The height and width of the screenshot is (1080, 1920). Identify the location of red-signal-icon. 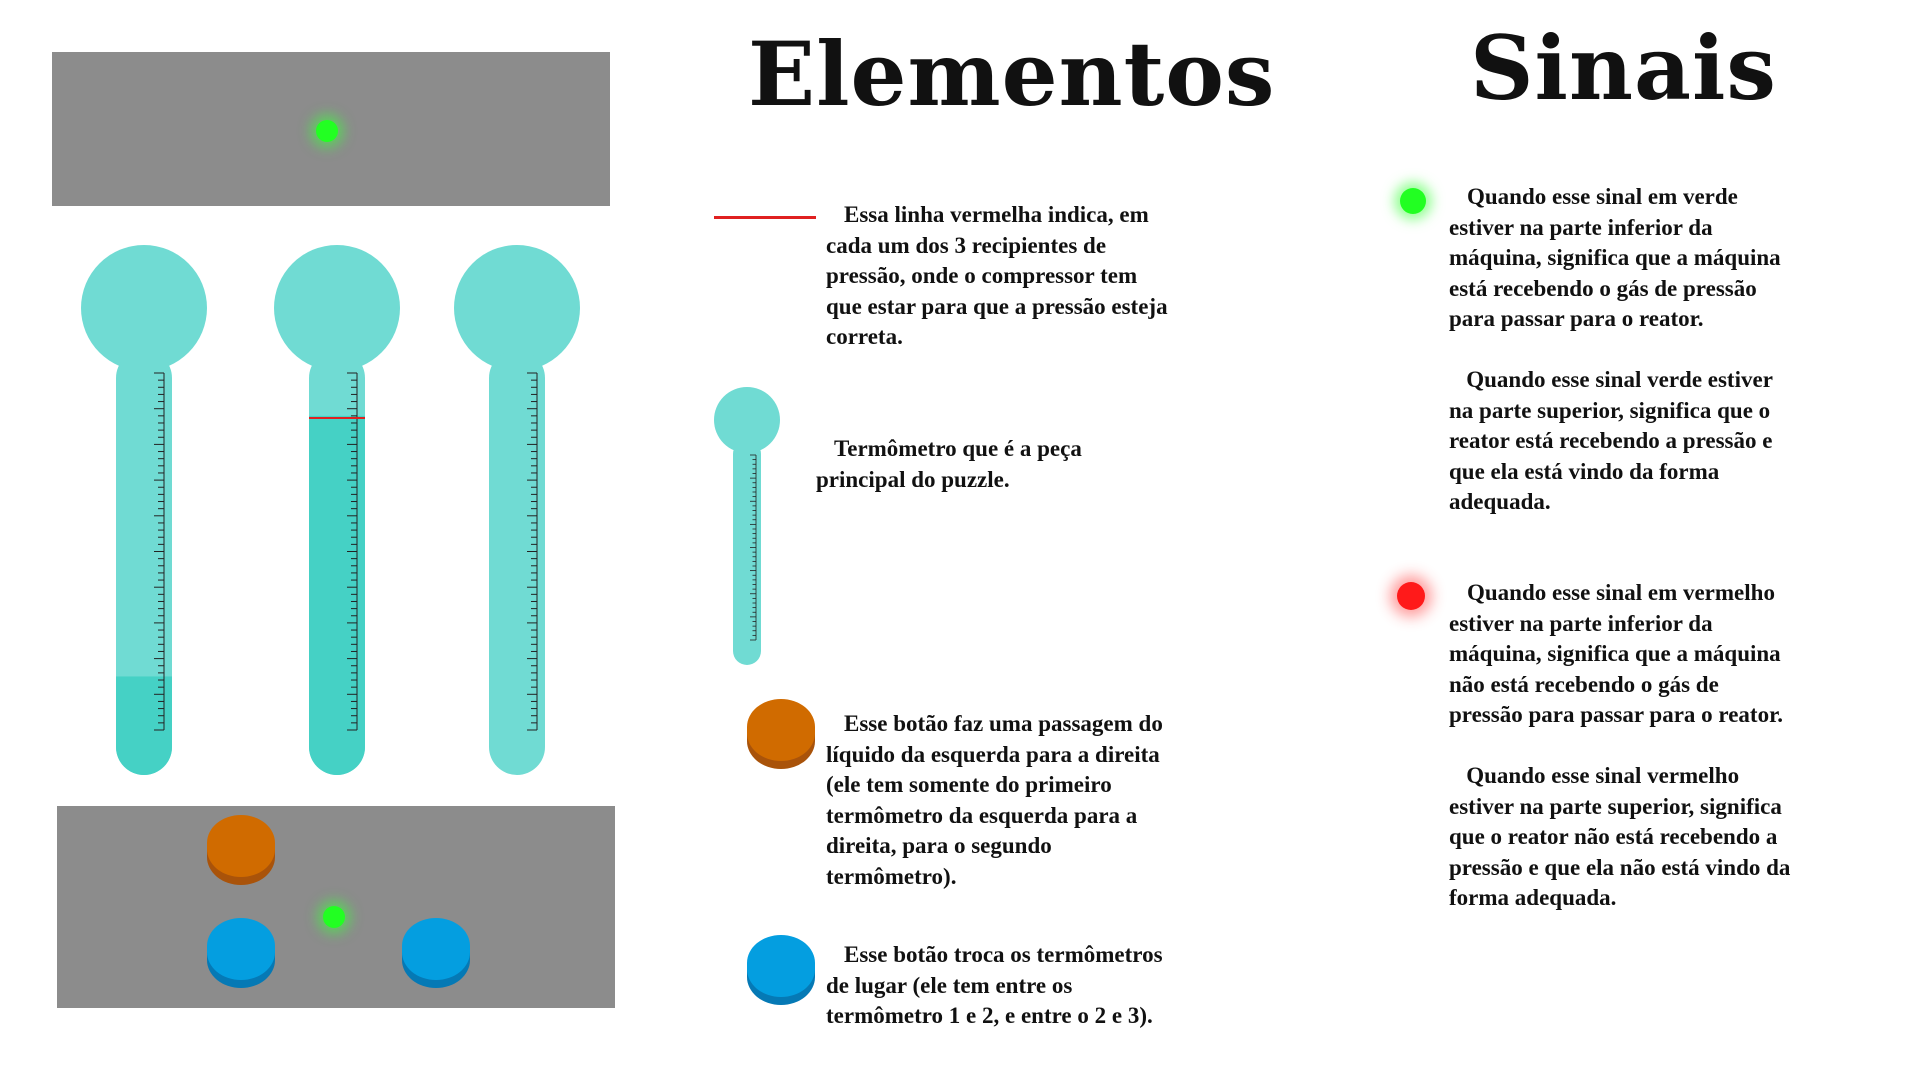
(1411, 596).